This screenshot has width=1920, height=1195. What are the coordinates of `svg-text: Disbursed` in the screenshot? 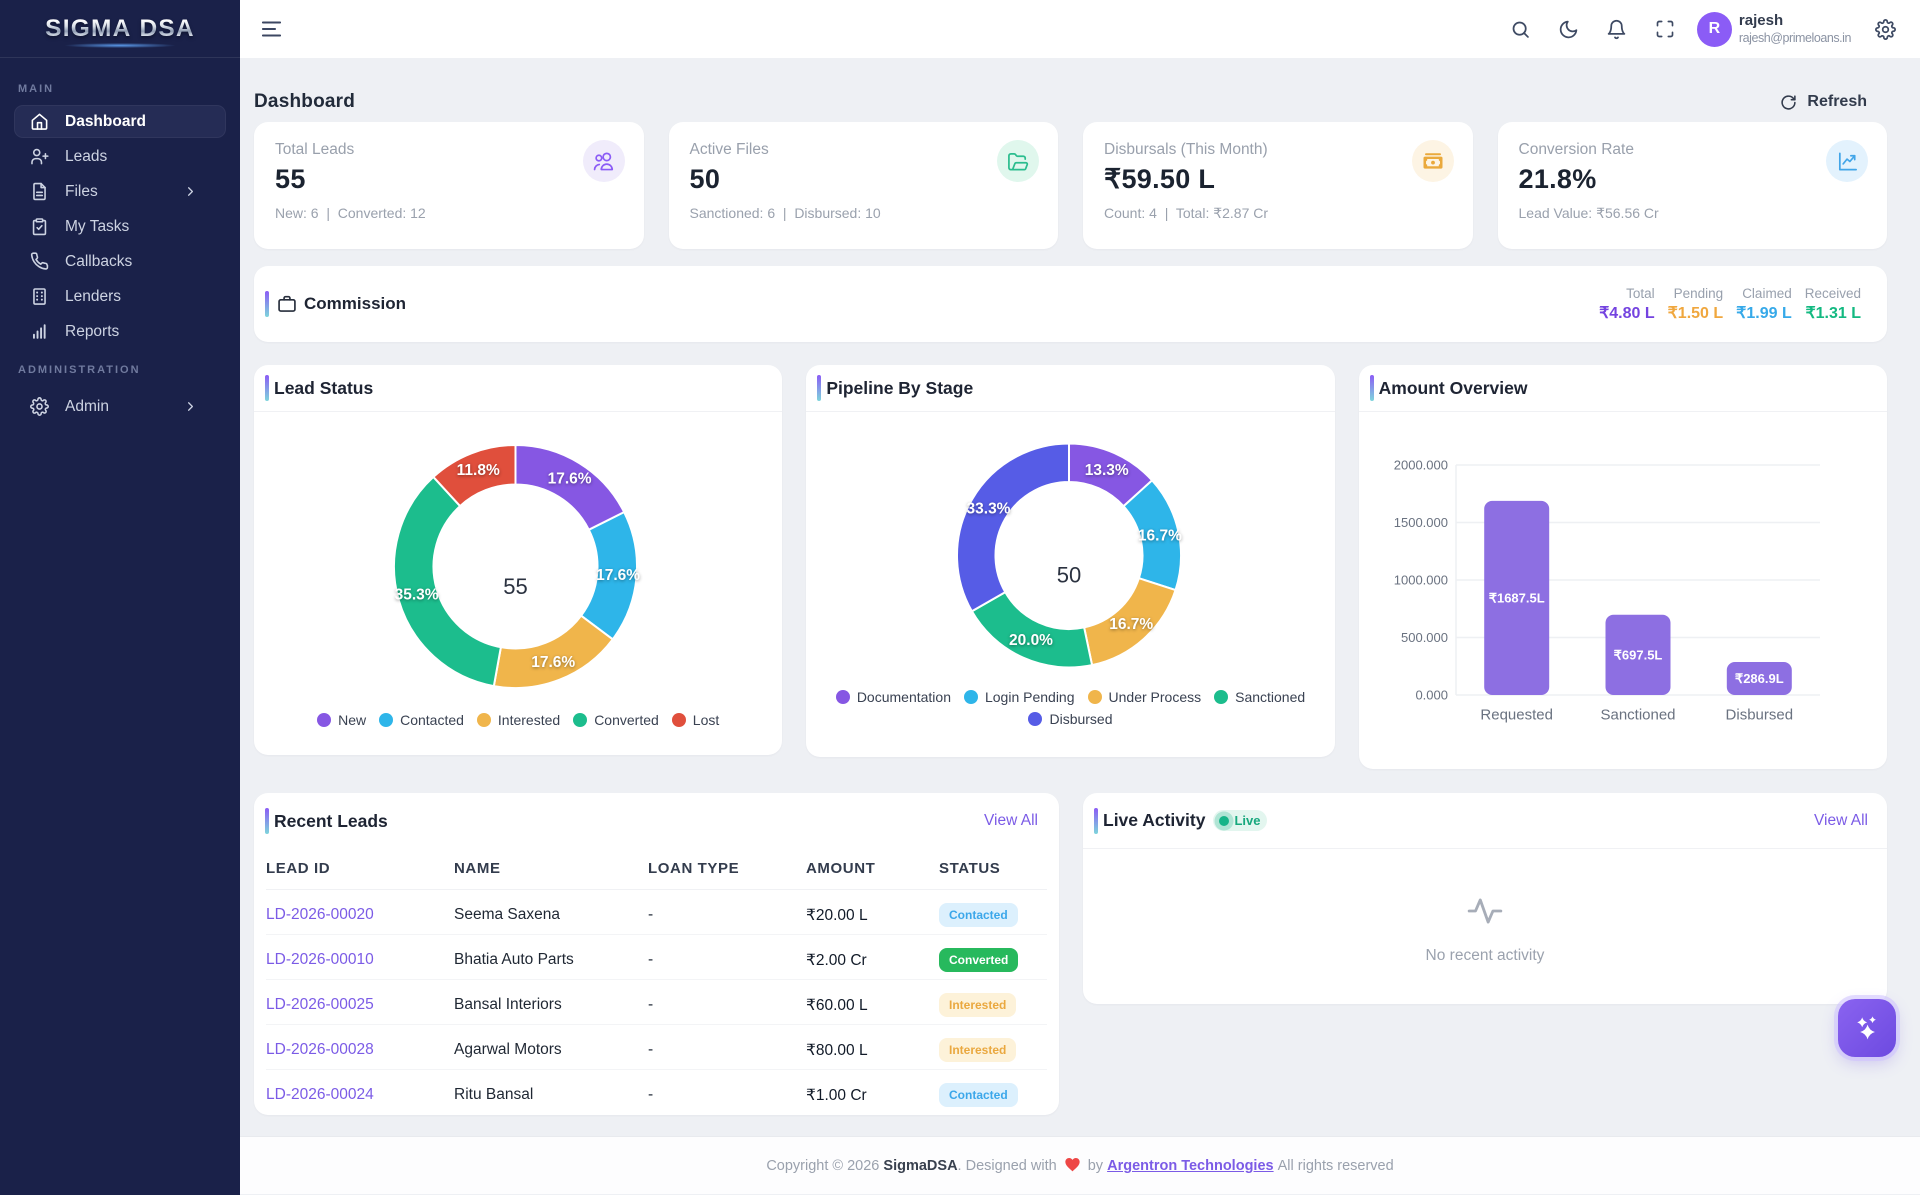 It's located at (1759, 715).